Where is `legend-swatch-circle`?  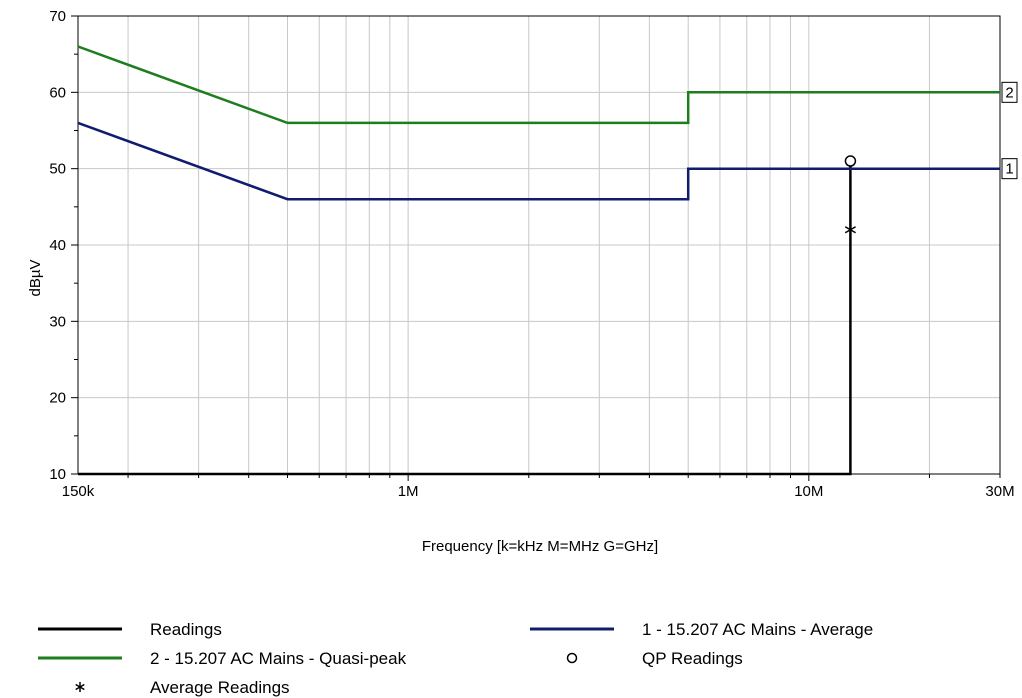
legend-swatch-circle is located at coordinates (572, 658).